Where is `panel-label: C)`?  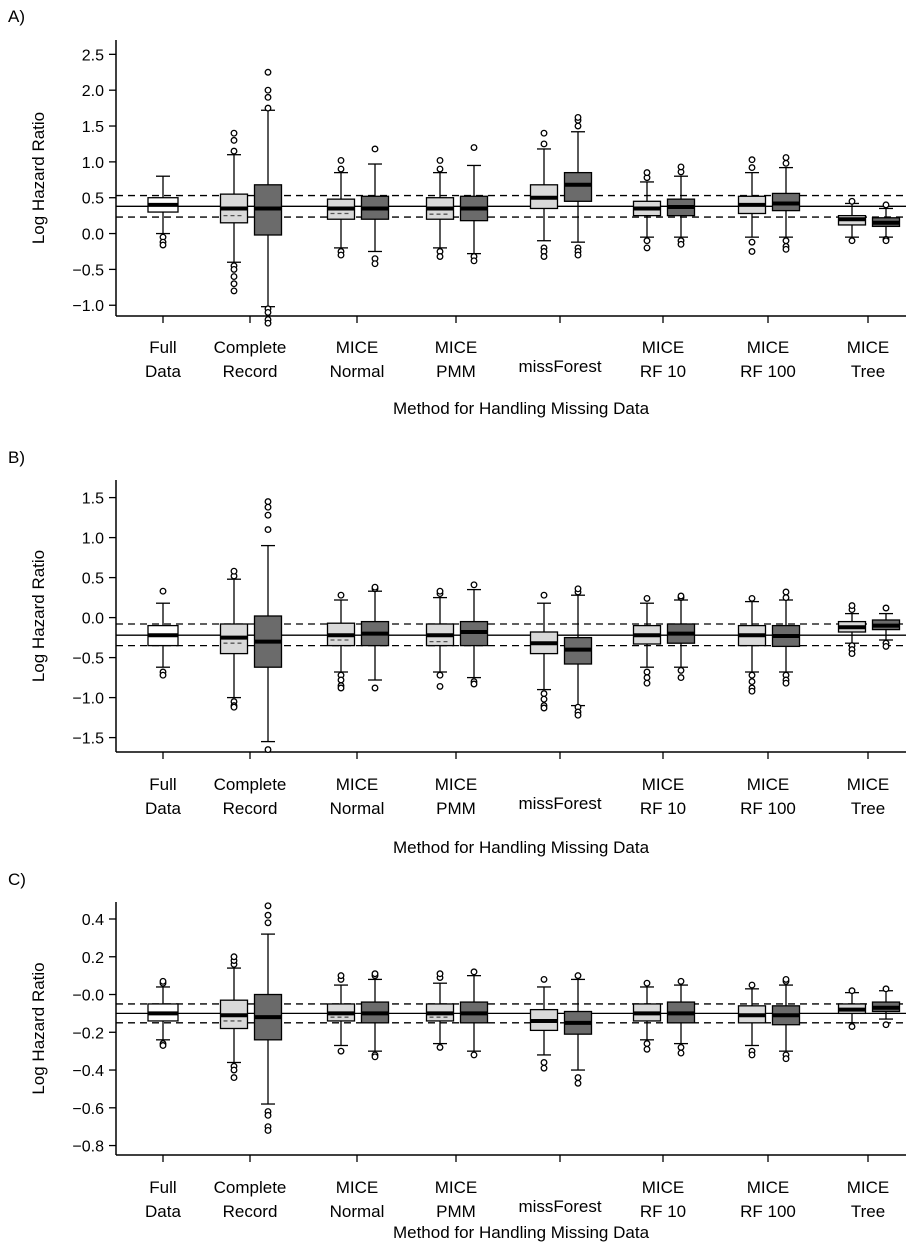
panel-label: C) is located at coordinates (17, 879).